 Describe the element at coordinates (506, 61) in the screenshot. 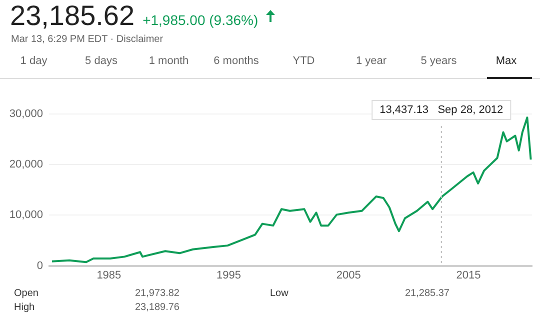

I see `text: Max` at that location.